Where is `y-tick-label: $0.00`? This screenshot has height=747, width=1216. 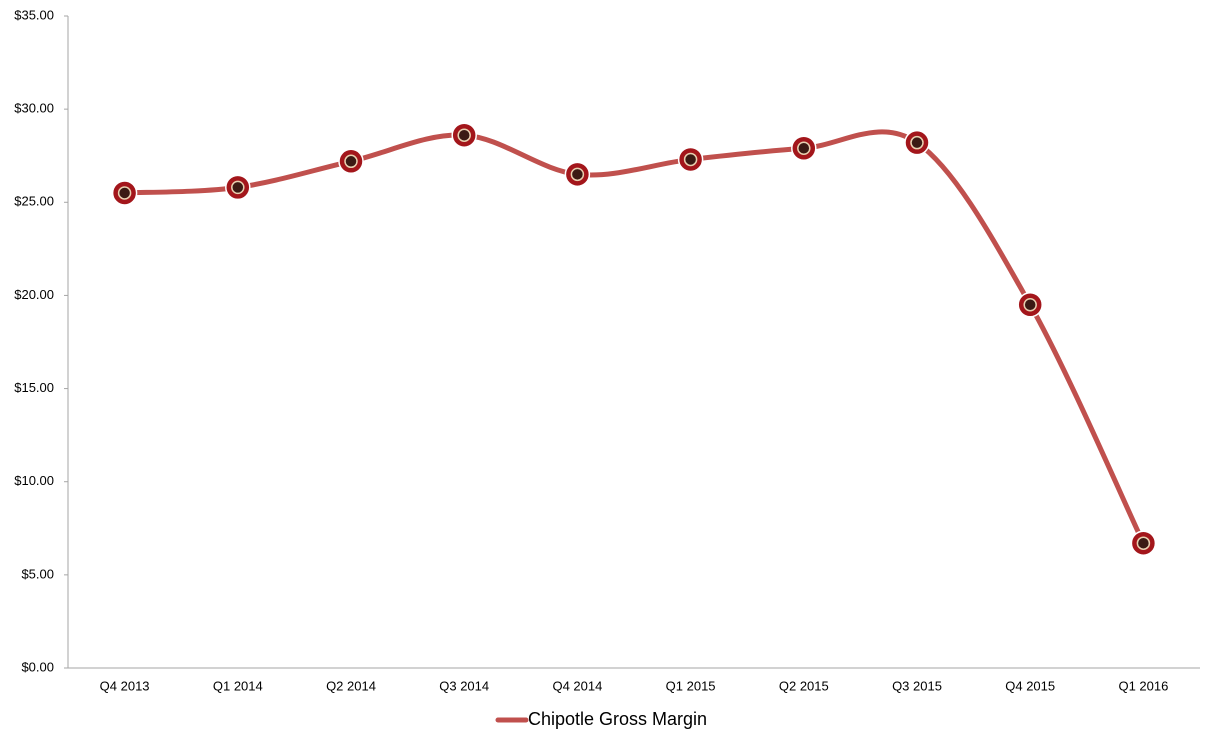
y-tick-label: $0.00 is located at coordinates (37, 666).